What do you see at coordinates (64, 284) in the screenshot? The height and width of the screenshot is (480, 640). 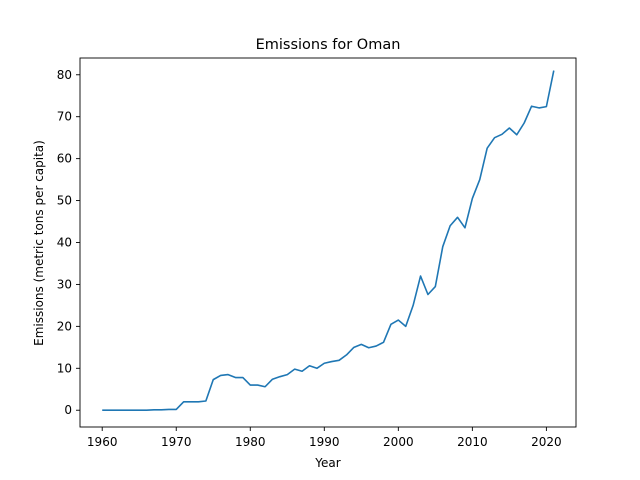 I see `y-tick-label: 30` at bounding box center [64, 284].